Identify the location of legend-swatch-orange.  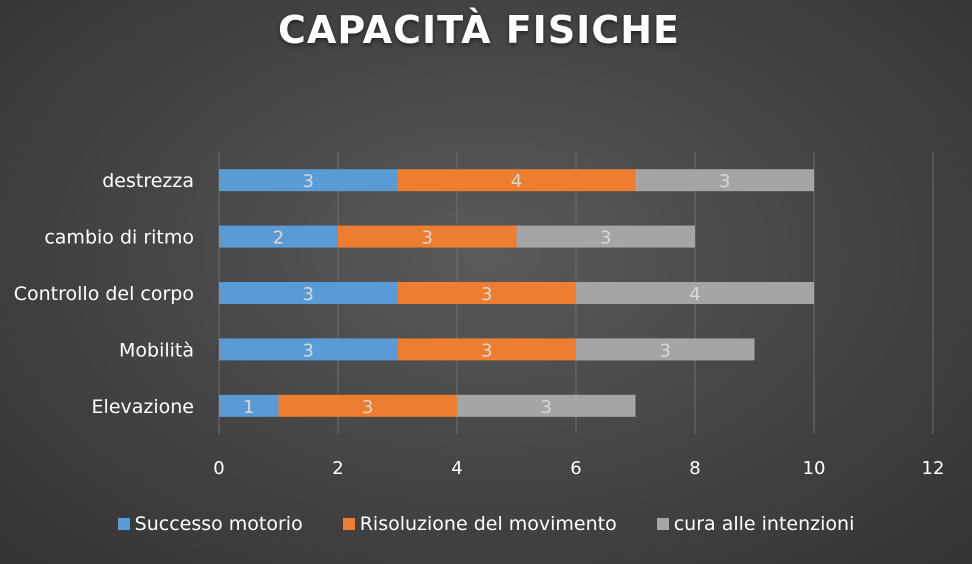
(348, 524).